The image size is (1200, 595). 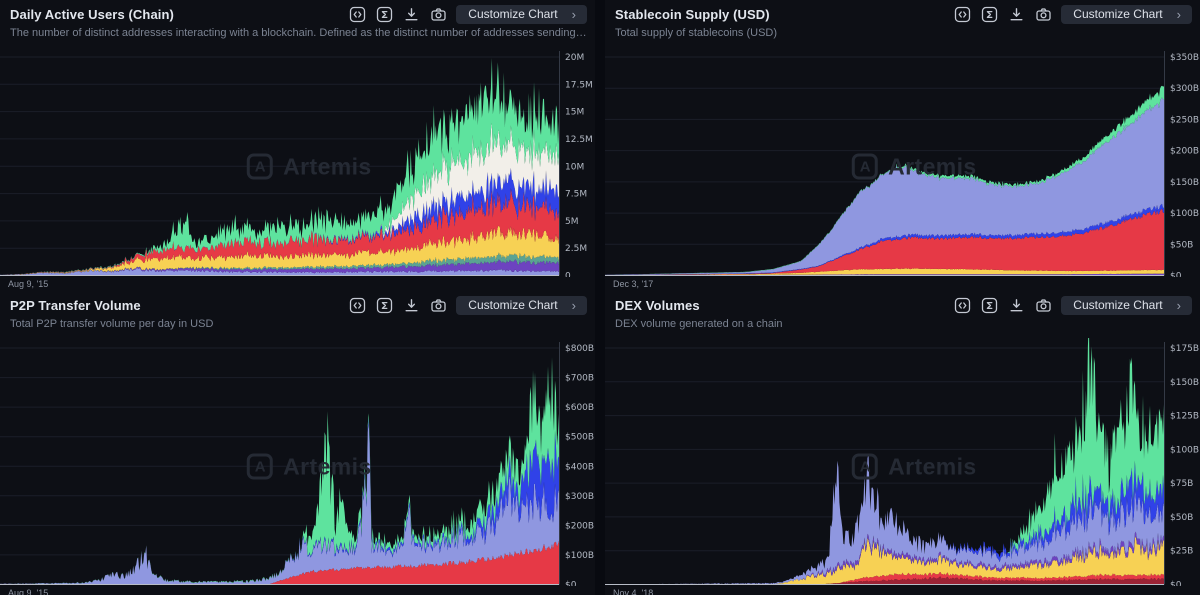 I want to click on svg-text: 17.5M, so click(x=579, y=85).